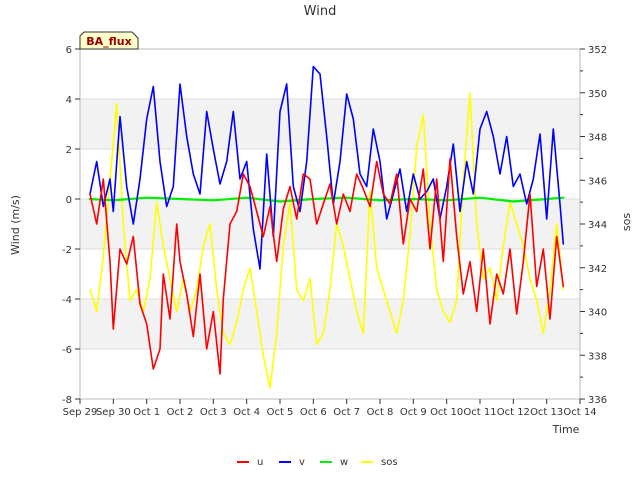  Describe the element at coordinates (597, 356) in the screenshot. I see `y-right-tick-label: 338` at that location.